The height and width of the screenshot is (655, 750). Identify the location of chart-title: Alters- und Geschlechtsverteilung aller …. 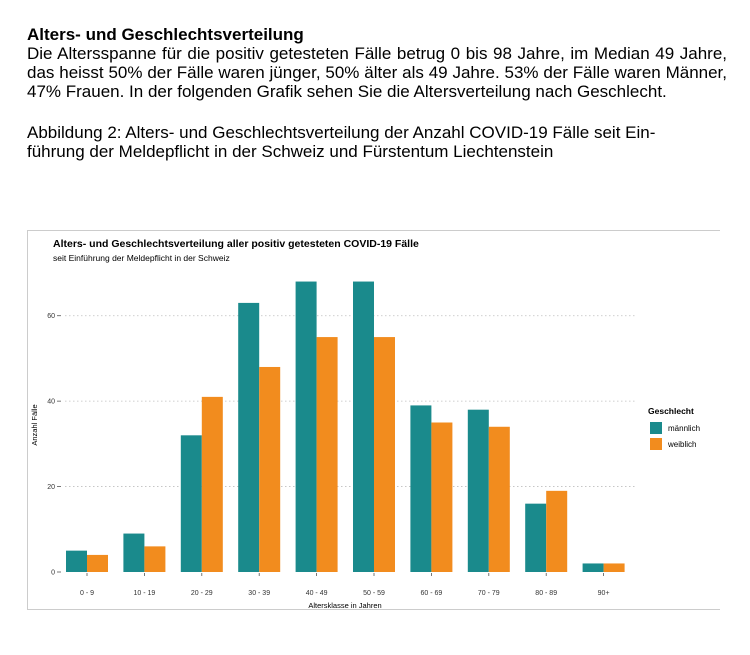
(236, 244).